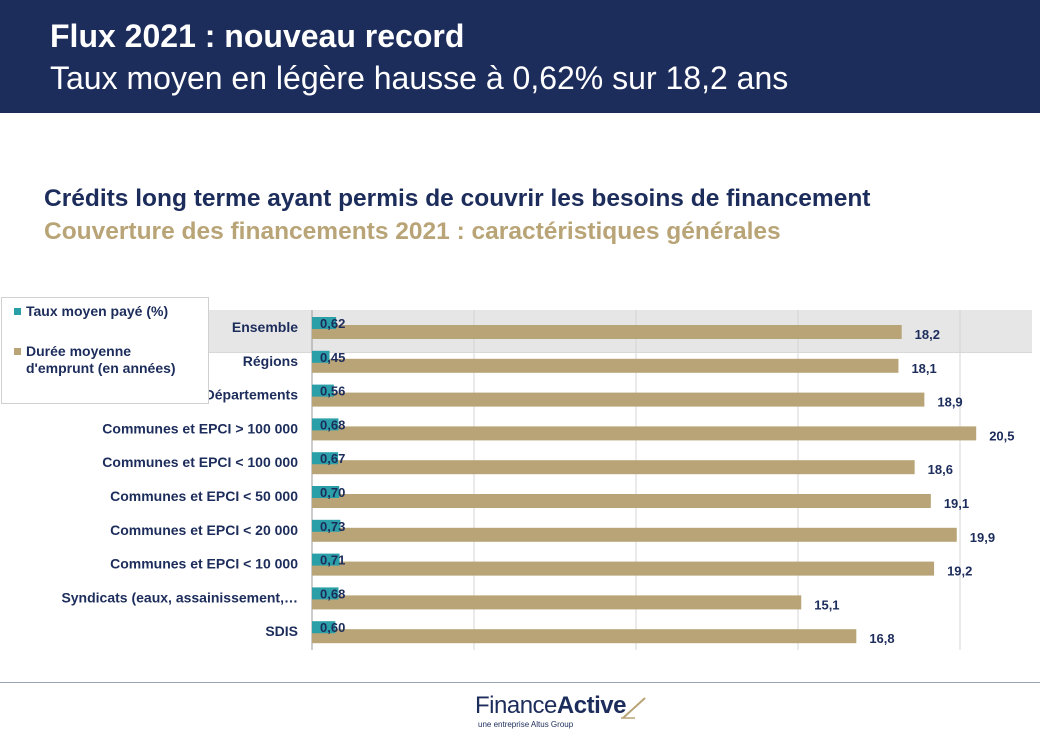 The width and height of the screenshot is (1040, 740). I want to click on rate-data-label: 0,71, so click(332, 560).